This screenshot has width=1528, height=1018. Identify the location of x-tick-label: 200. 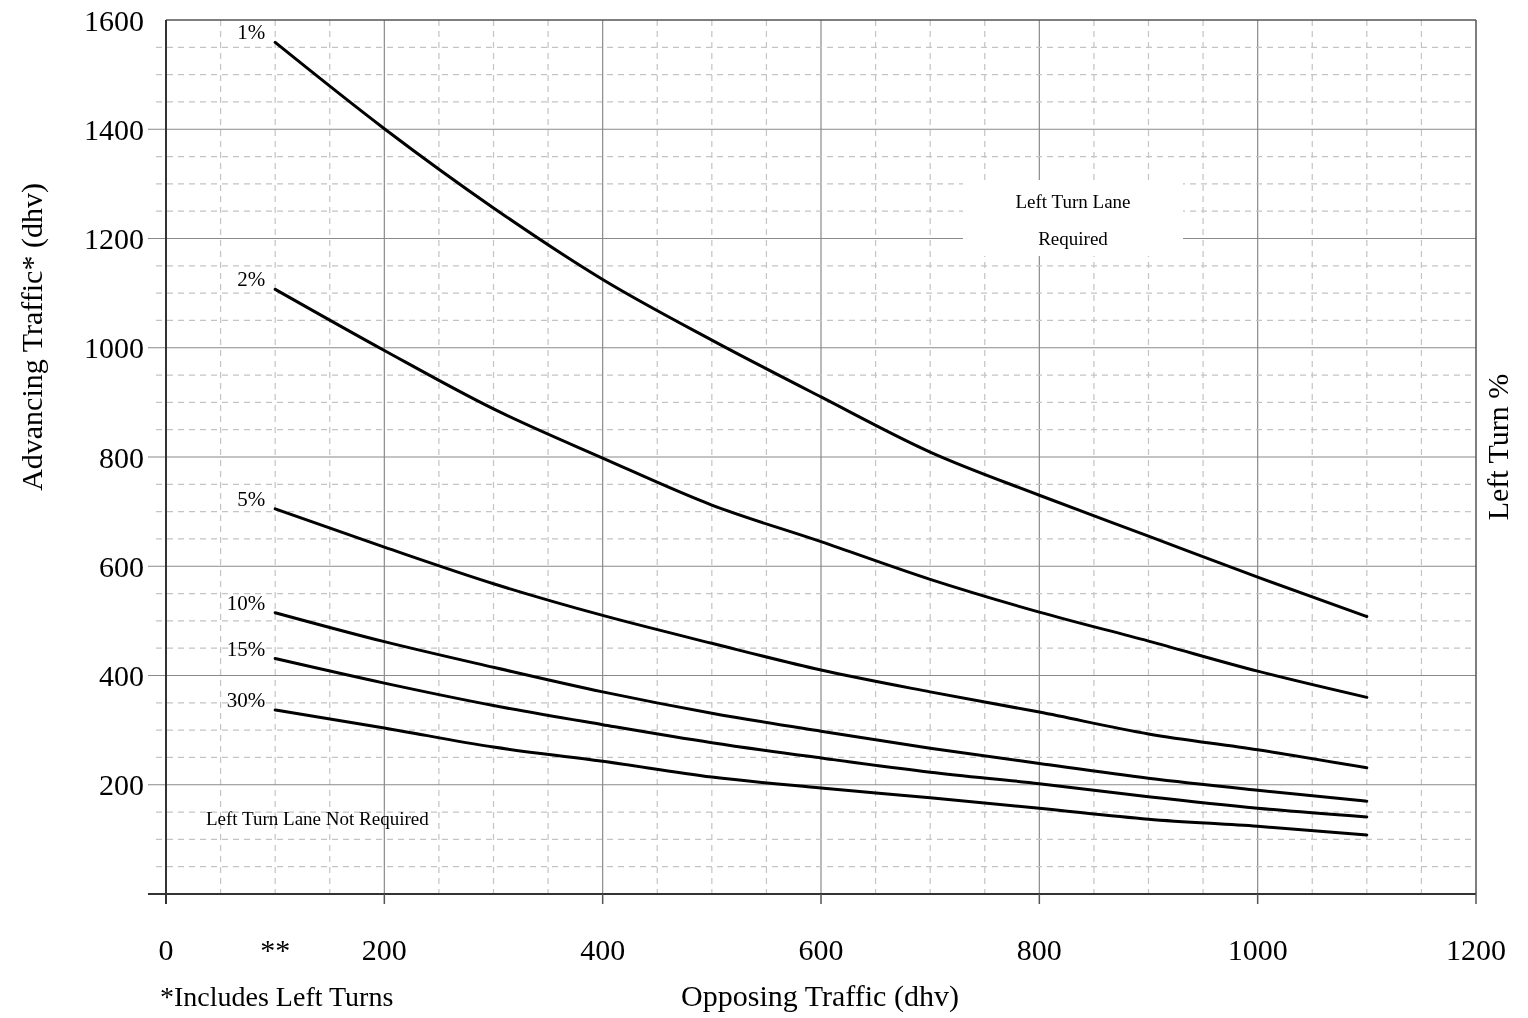
(384, 949).